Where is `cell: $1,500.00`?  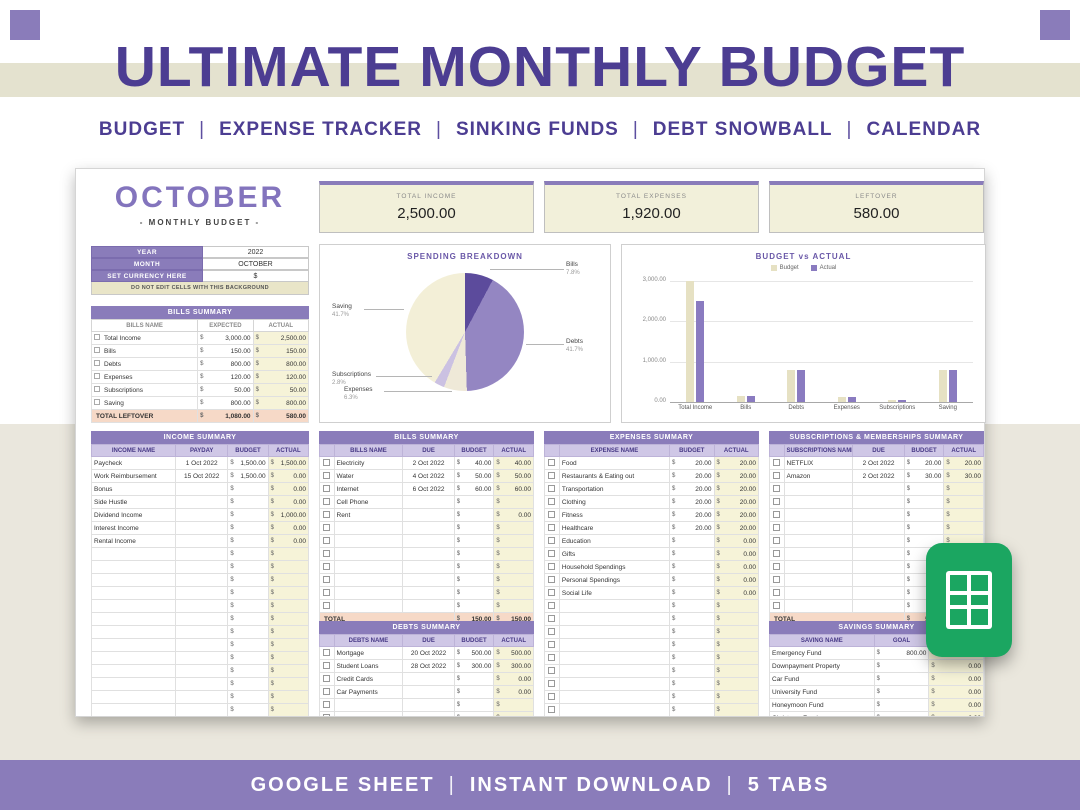 cell: $1,500.00 is located at coordinates (288, 463).